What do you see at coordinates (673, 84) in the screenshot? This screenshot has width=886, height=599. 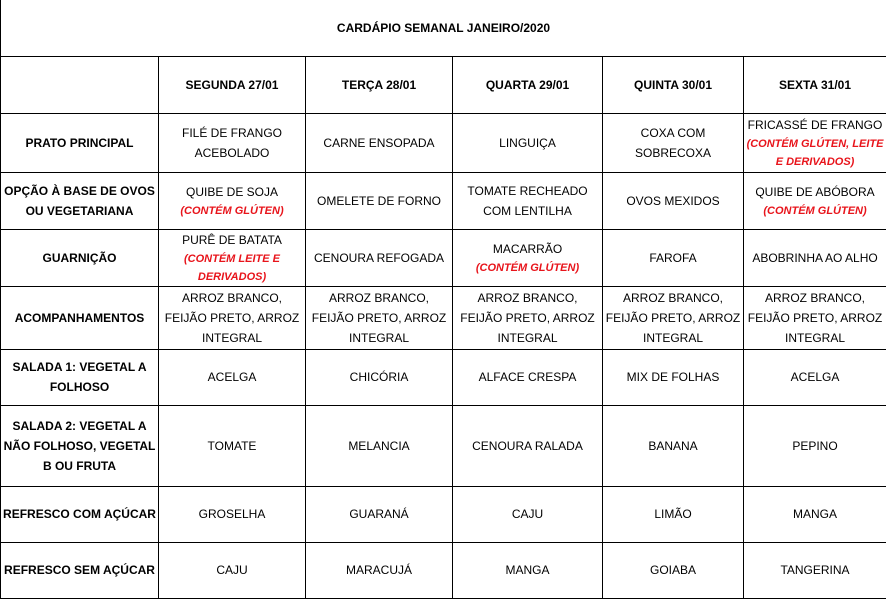 I see `day-header: QUINTA 30/01` at bounding box center [673, 84].